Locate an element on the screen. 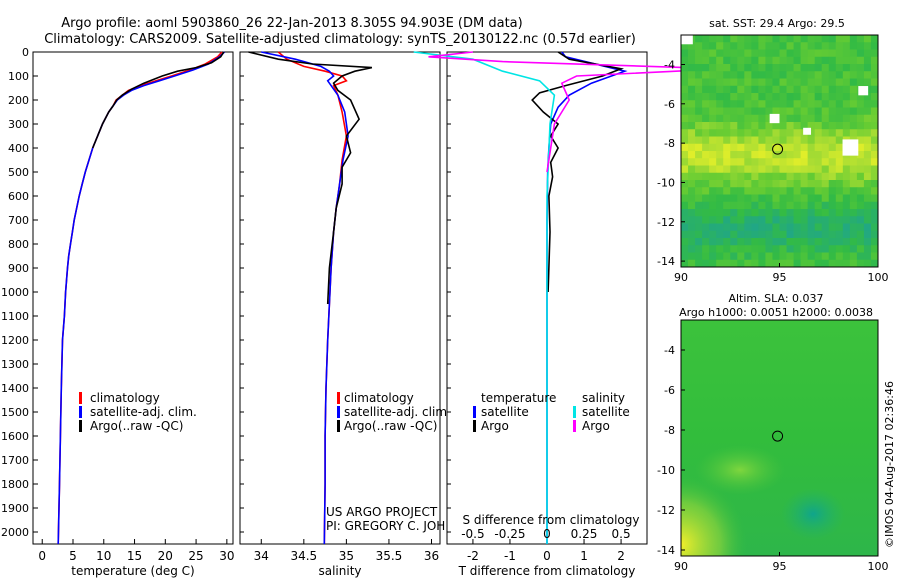 Image resolution: width=900 pixels, height=580 pixels. x-tick-label: 10 is located at coordinates (103, 556).